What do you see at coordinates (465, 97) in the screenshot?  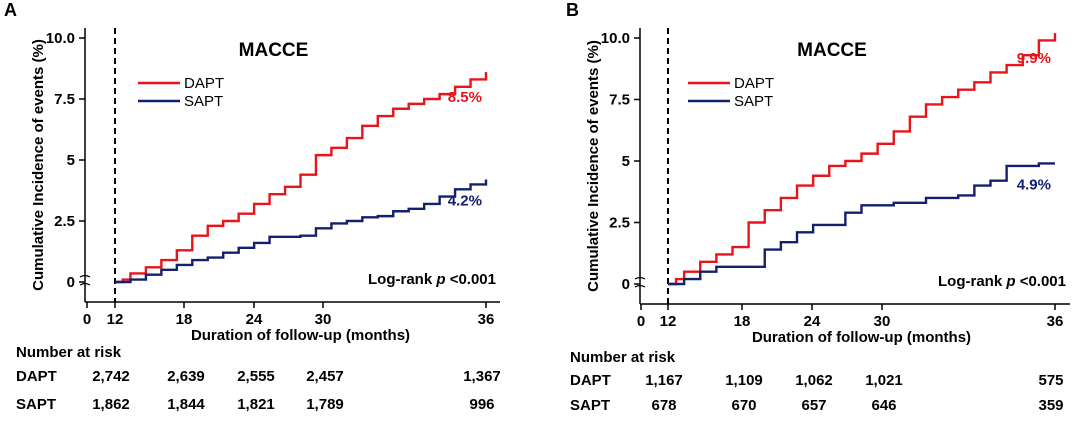 I see `end-label-dapt: 8.5%` at bounding box center [465, 97].